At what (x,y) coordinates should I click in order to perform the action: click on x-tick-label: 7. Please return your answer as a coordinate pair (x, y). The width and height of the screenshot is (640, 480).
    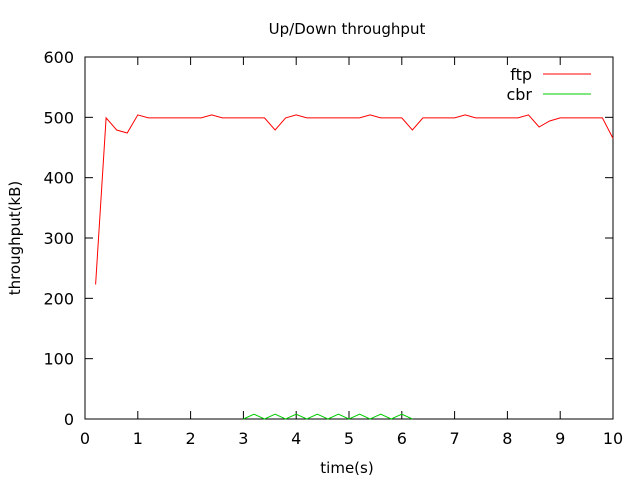
    Looking at the image, I should click on (455, 438).